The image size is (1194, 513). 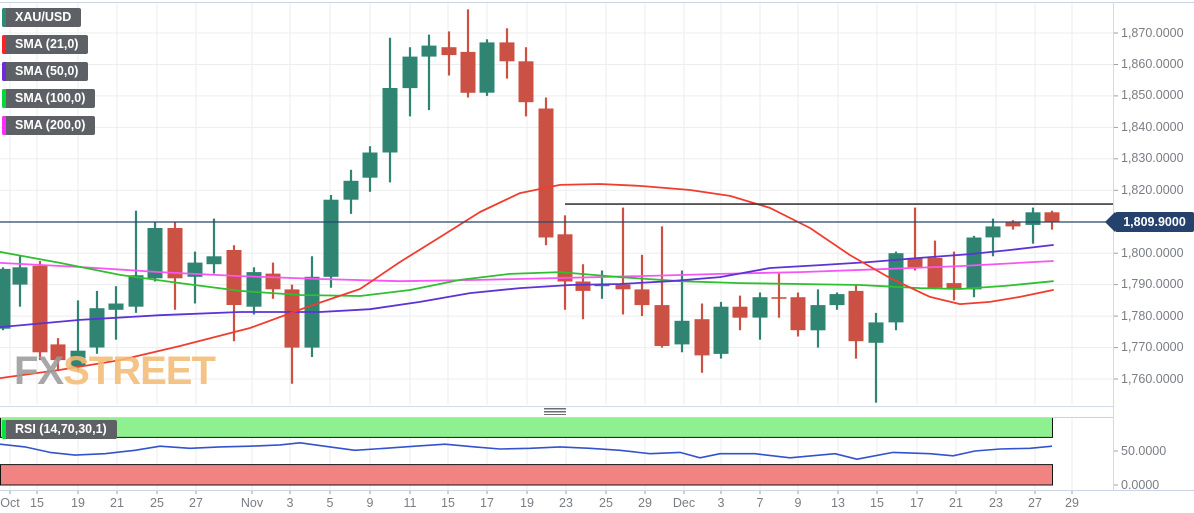 What do you see at coordinates (566, 503) in the screenshot?
I see `x-axis-label: 23` at bounding box center [566, 503].